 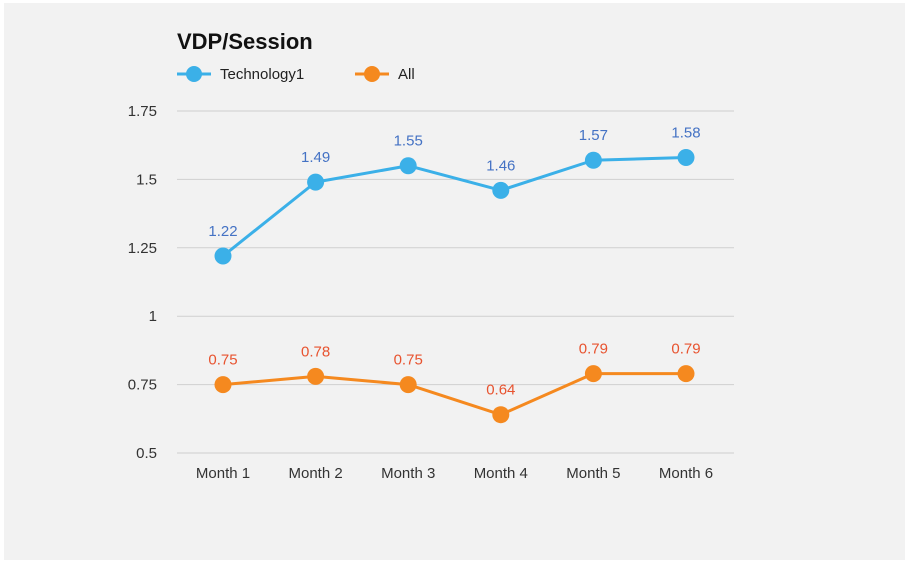 What do you see at coordinates (142, 248) in the screenshot?
I see `y-tick-label: 1.25` at bounding box center [142, 248].